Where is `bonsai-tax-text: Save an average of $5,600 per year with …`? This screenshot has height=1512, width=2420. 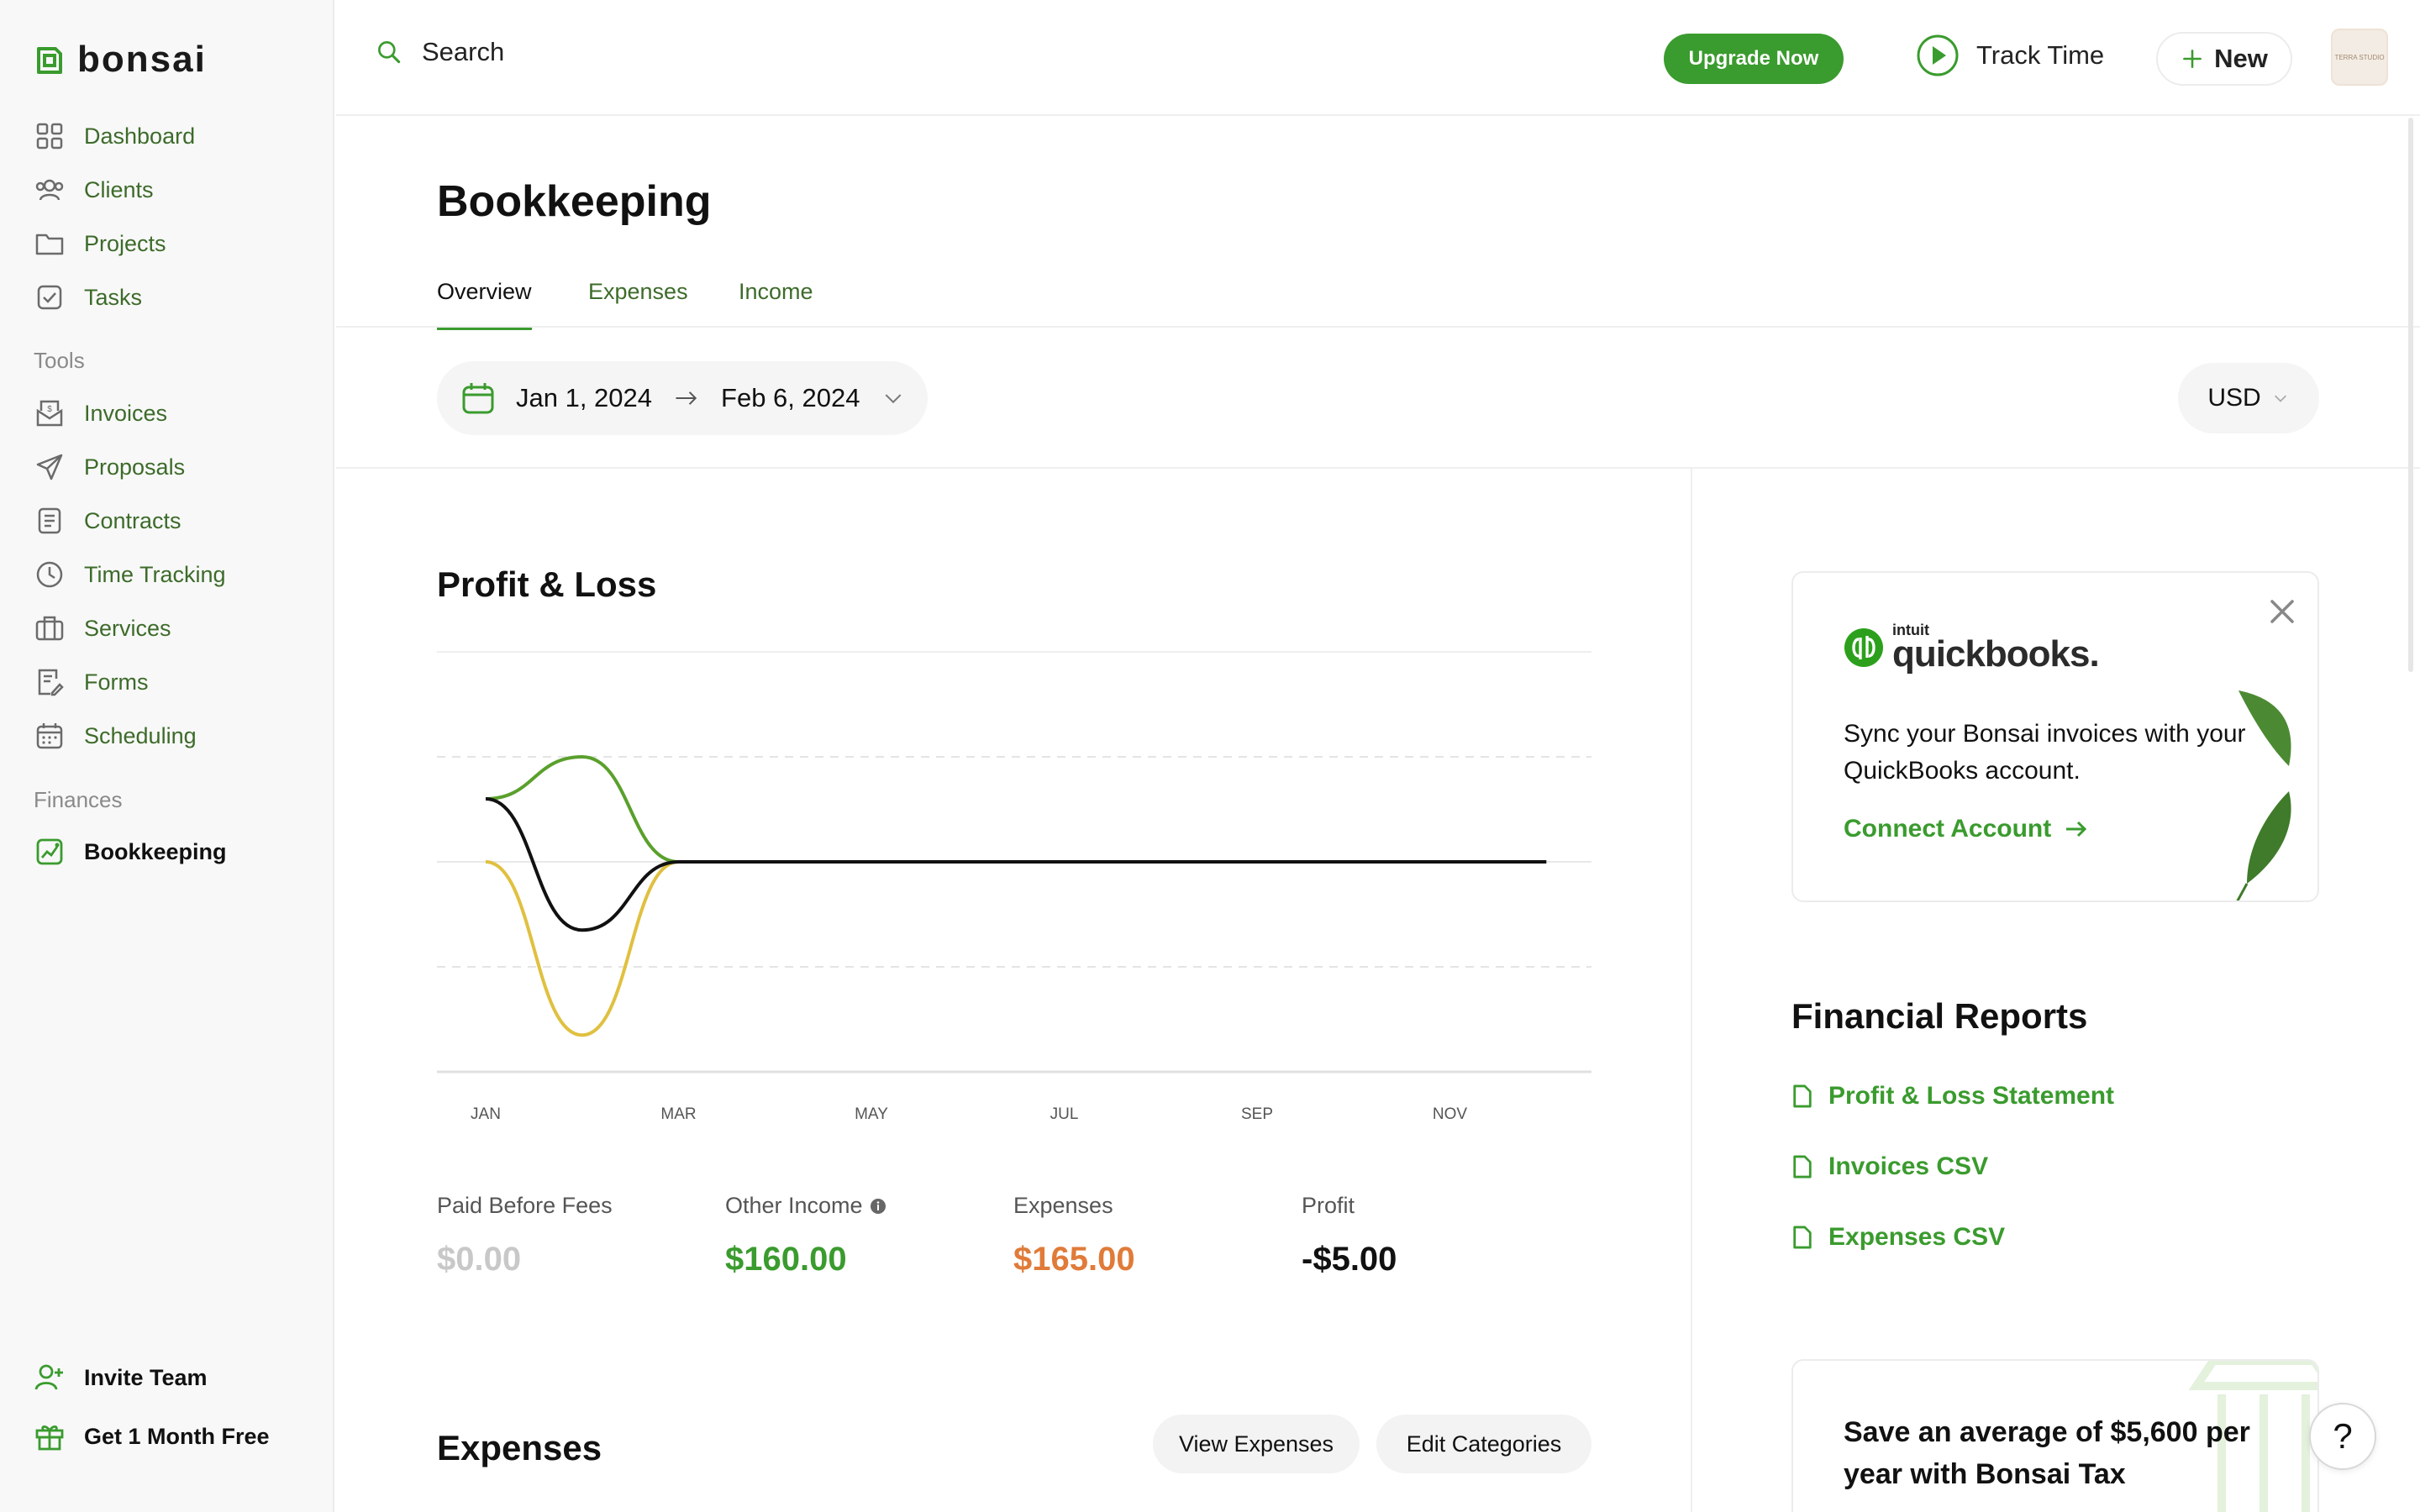
bonsai-tax-text: Save an average of $5,600 per year with … is located at coordinates (2047, 1453).